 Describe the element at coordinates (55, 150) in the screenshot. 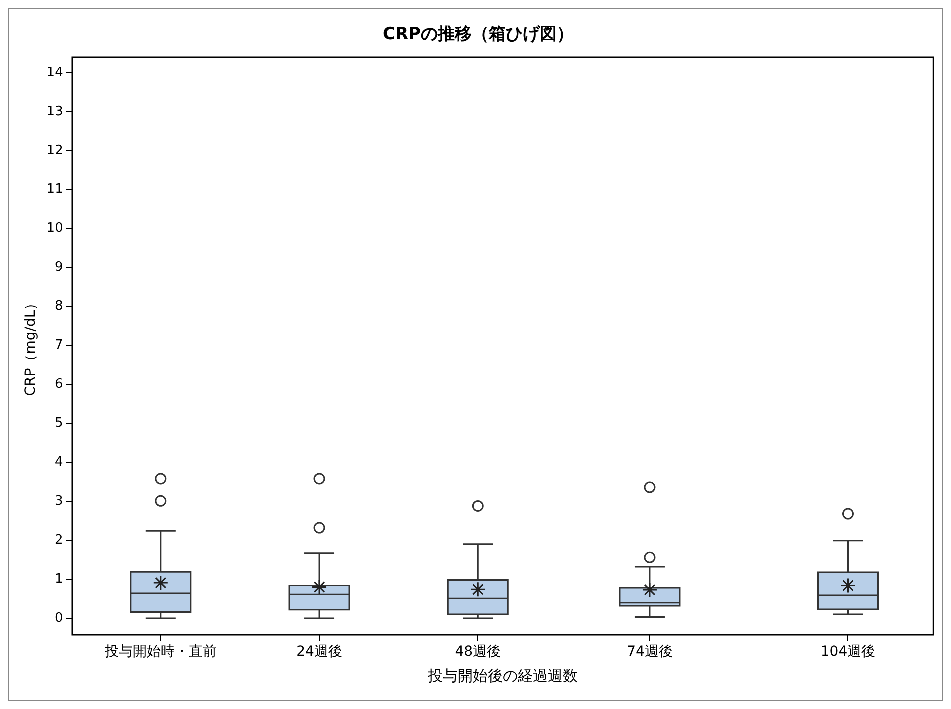

I see `y-tick-label: 12` at that location.